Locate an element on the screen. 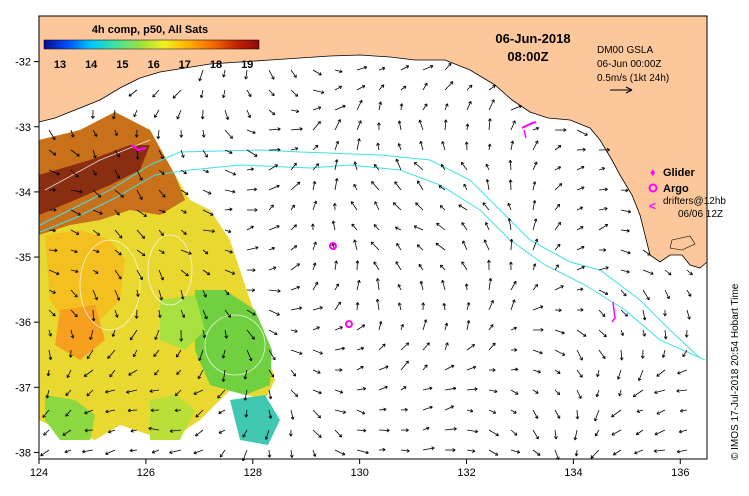 The width and height of the screenshot is (749, 496). colorbar-title: 4h comp, p50, All Sats is located at coordinates (150, 30).